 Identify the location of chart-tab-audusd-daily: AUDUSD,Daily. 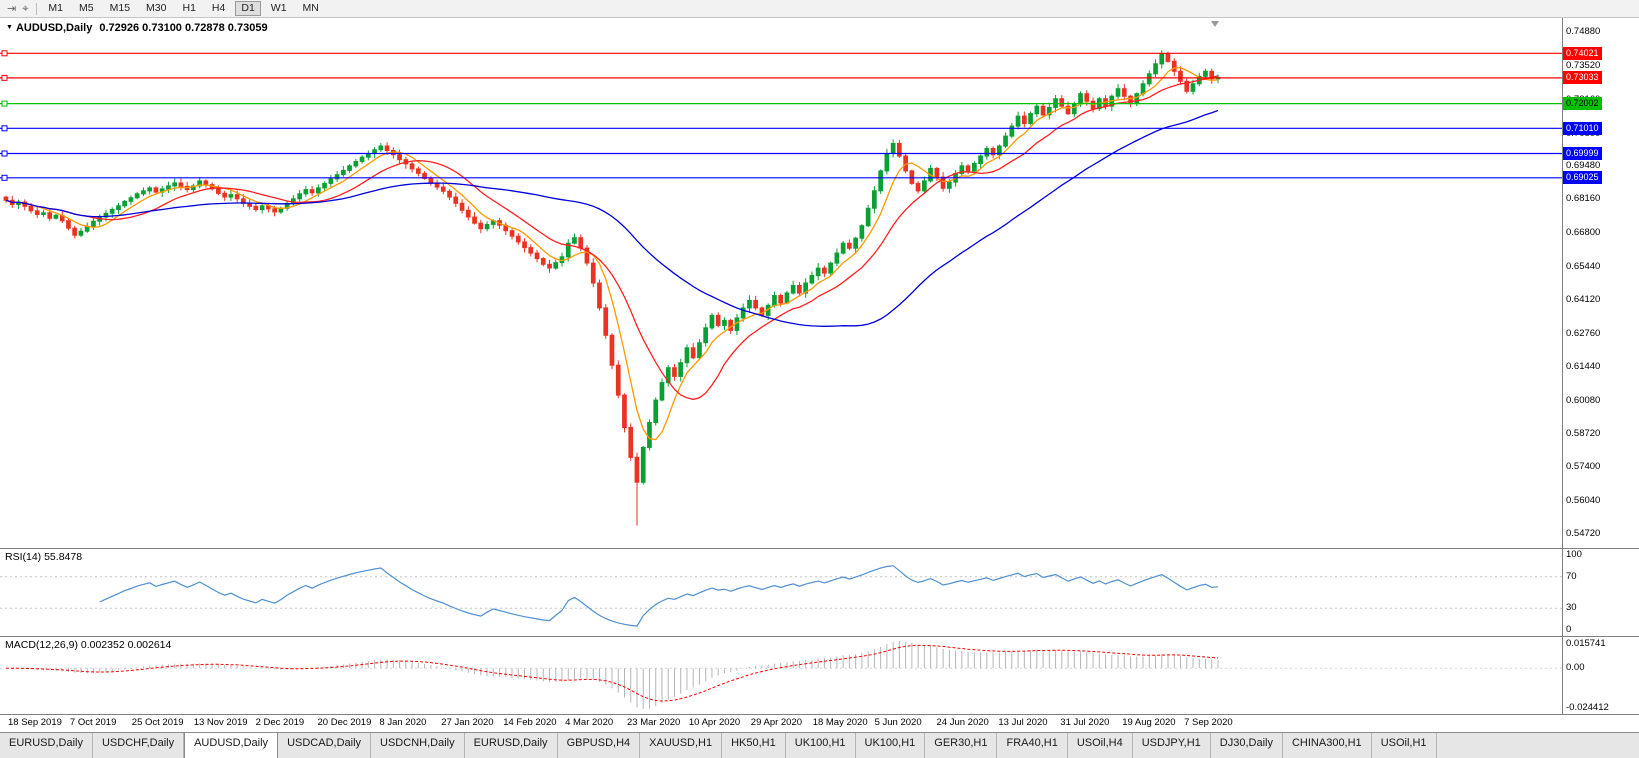
(231, 745).